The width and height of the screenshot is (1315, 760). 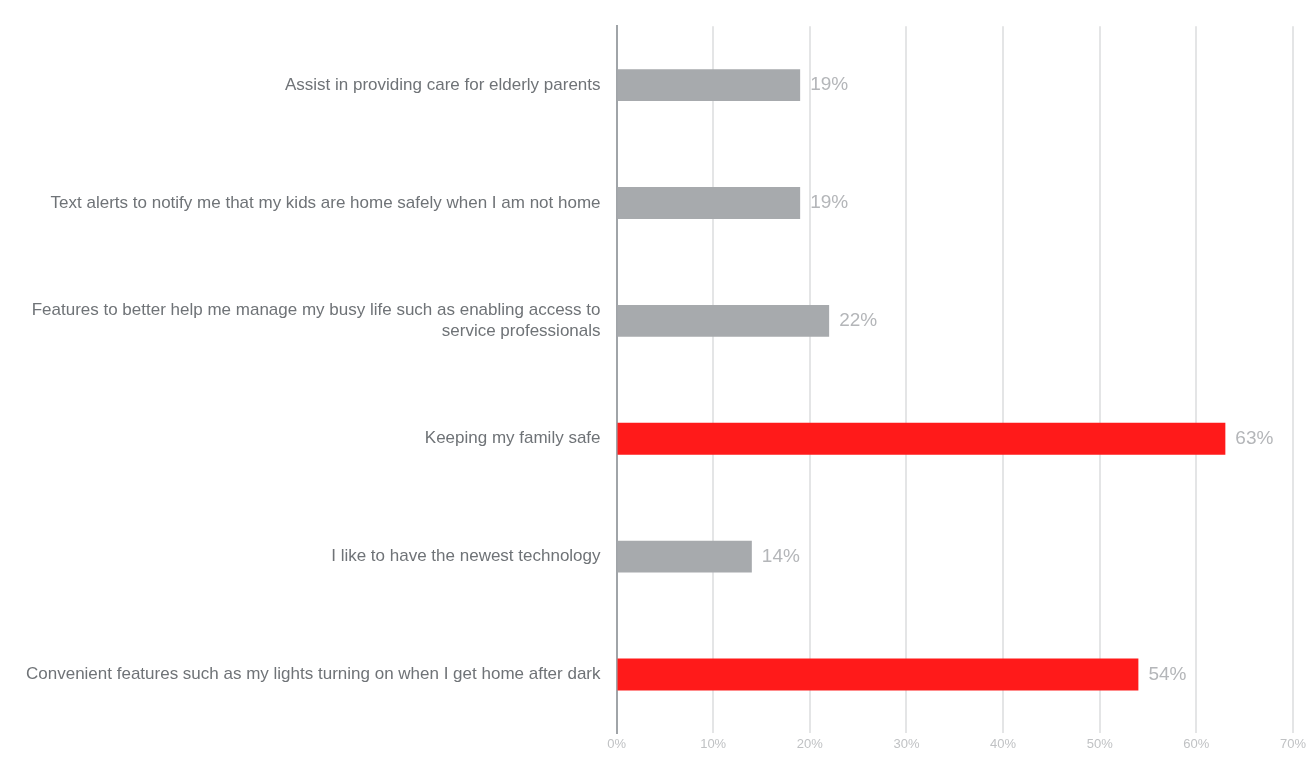 I want to click on data-label: 14%, so click(x=780, y=555).